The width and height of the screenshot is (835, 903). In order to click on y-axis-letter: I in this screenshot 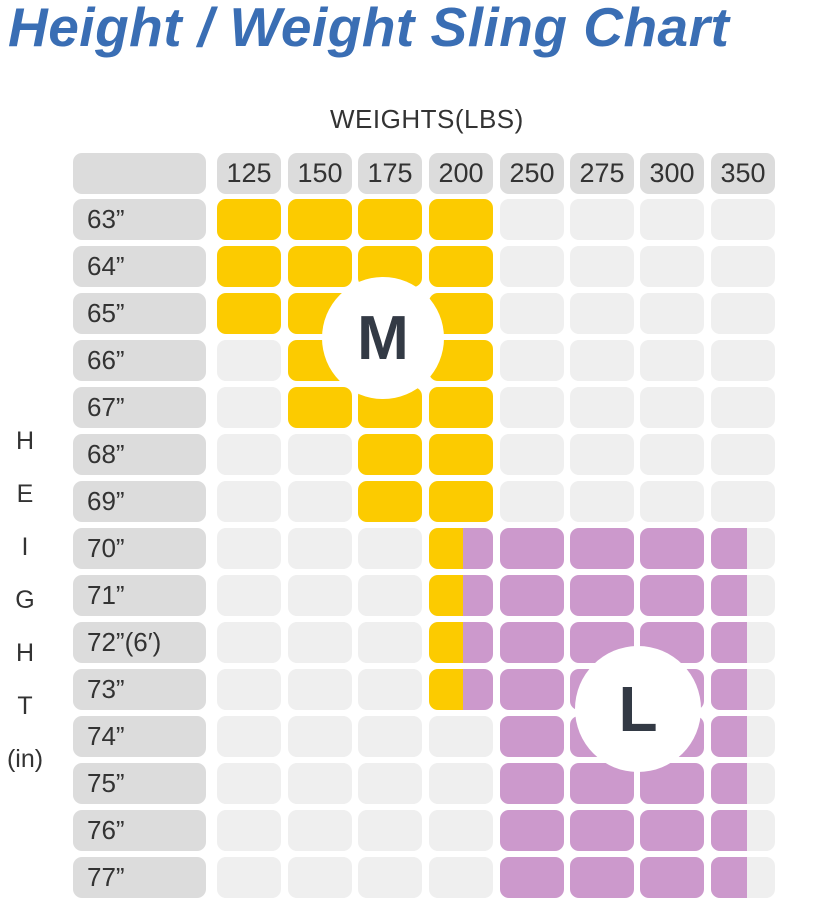, I will do `click(25, 547)`.